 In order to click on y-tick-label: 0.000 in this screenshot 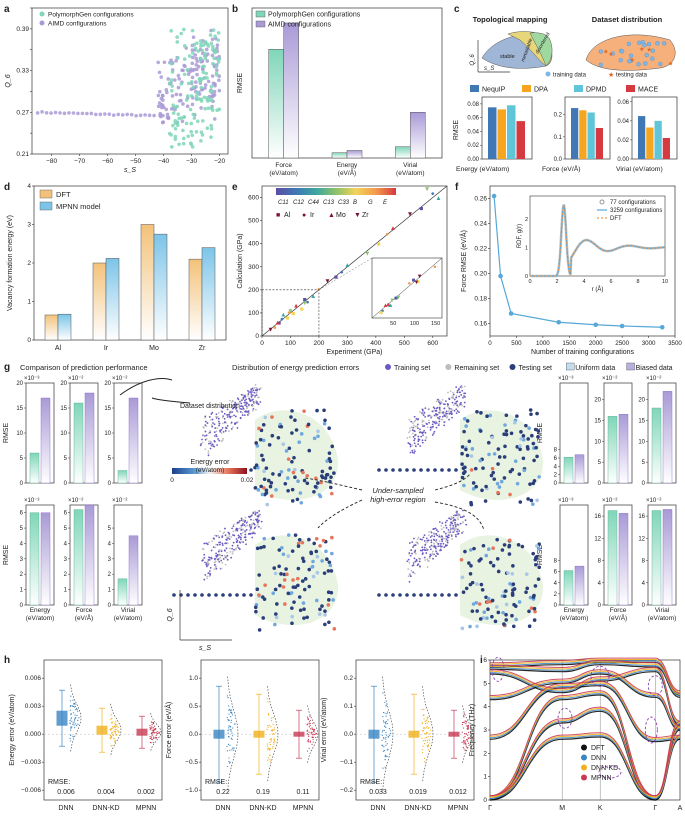, I will do `click(33, 734)`.